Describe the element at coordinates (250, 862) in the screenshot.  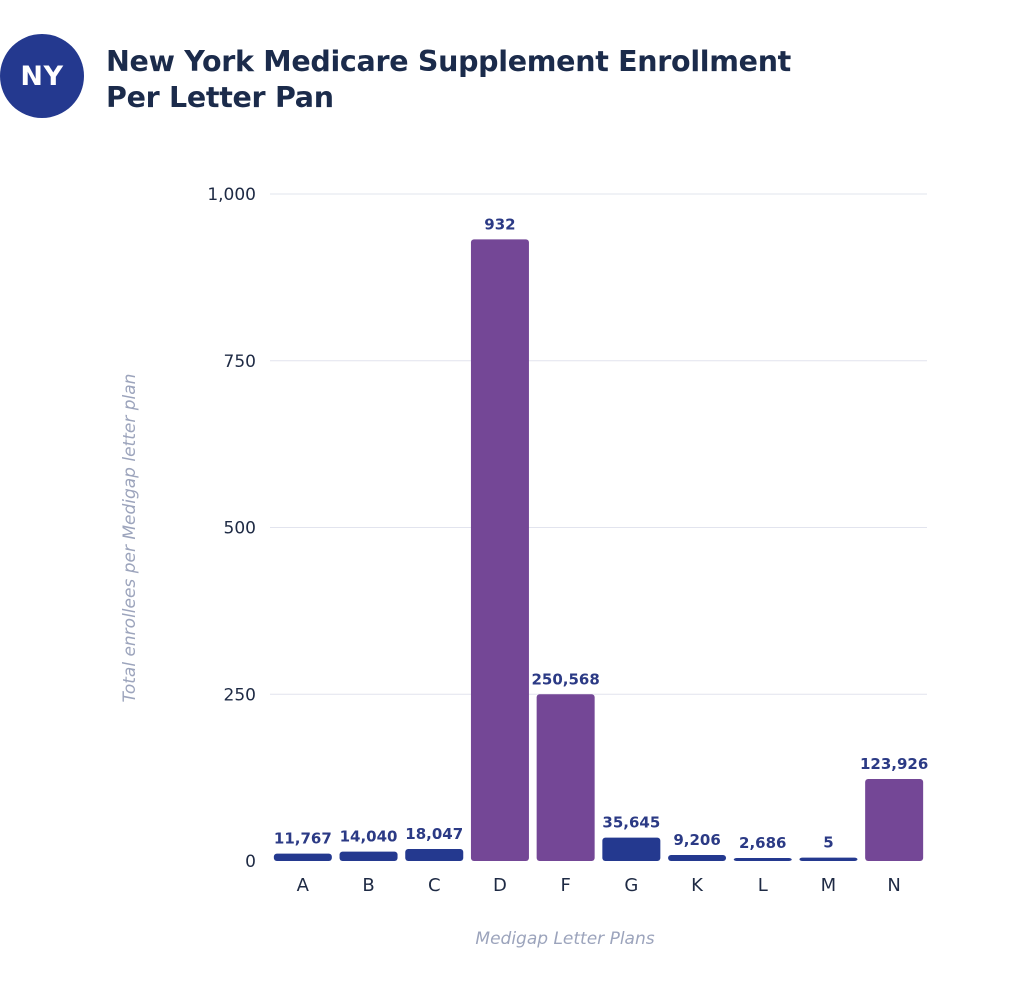
I see `y-tick-label: 0` at that location.